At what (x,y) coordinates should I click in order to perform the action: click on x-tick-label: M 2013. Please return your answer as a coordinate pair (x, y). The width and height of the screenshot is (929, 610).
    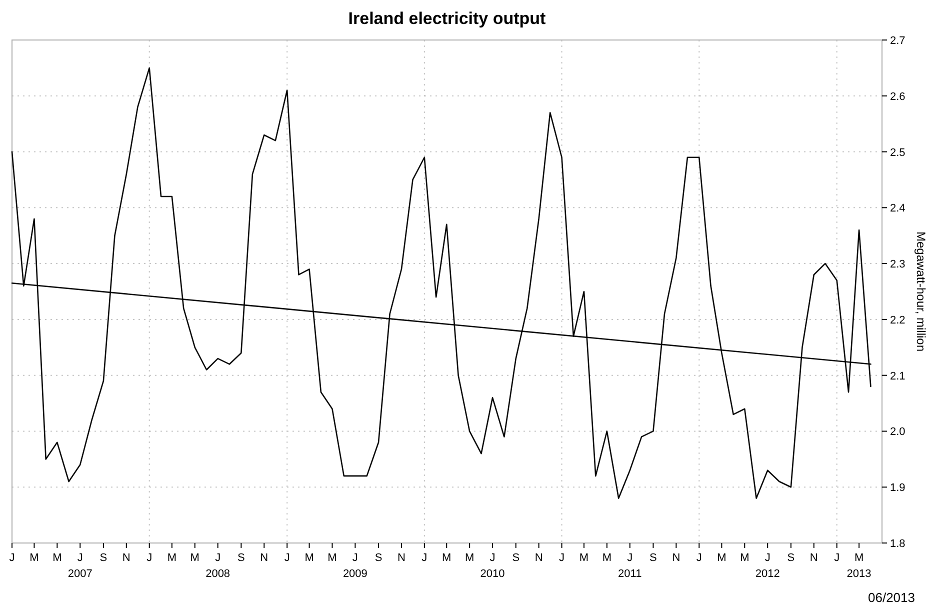
    Looking at the image, I should click on (859, 566).